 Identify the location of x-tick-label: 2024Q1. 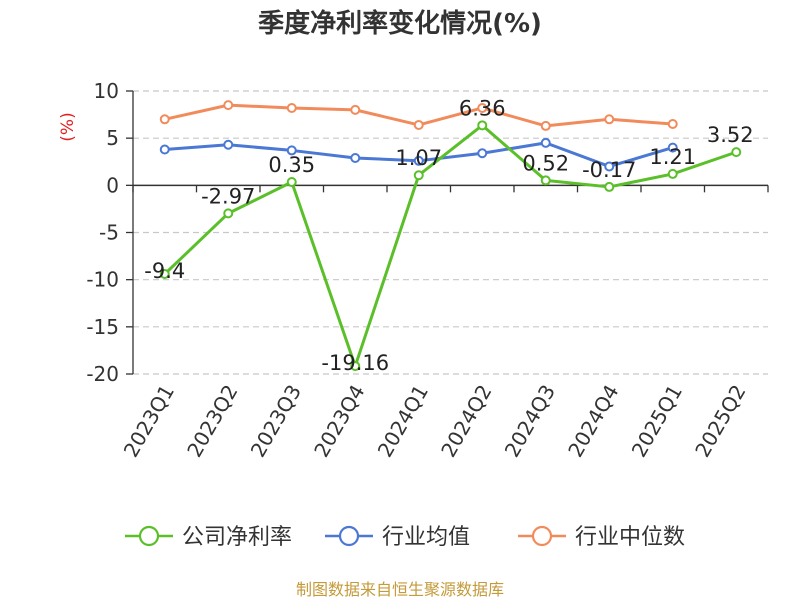
(403, 421).